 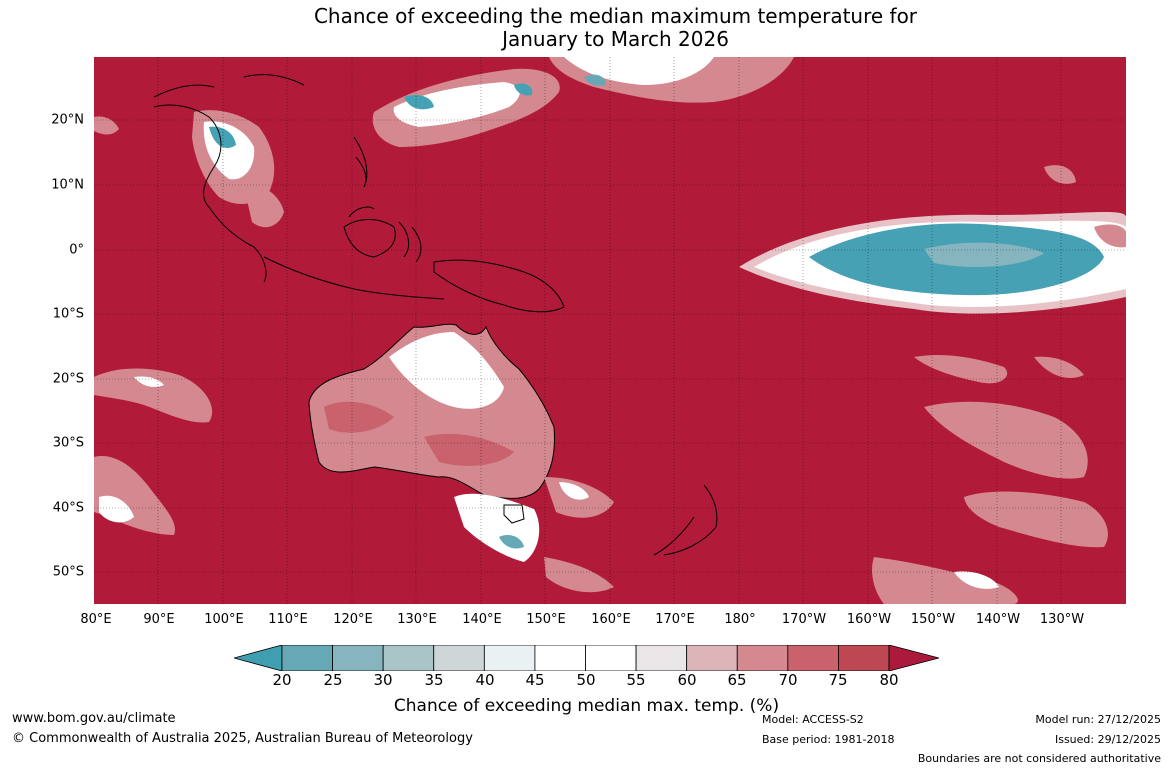 What do you see at coordinates (383, 680) in the screenshot?
I see `colorbar-tick: 30` at bounding box center [383, 680].